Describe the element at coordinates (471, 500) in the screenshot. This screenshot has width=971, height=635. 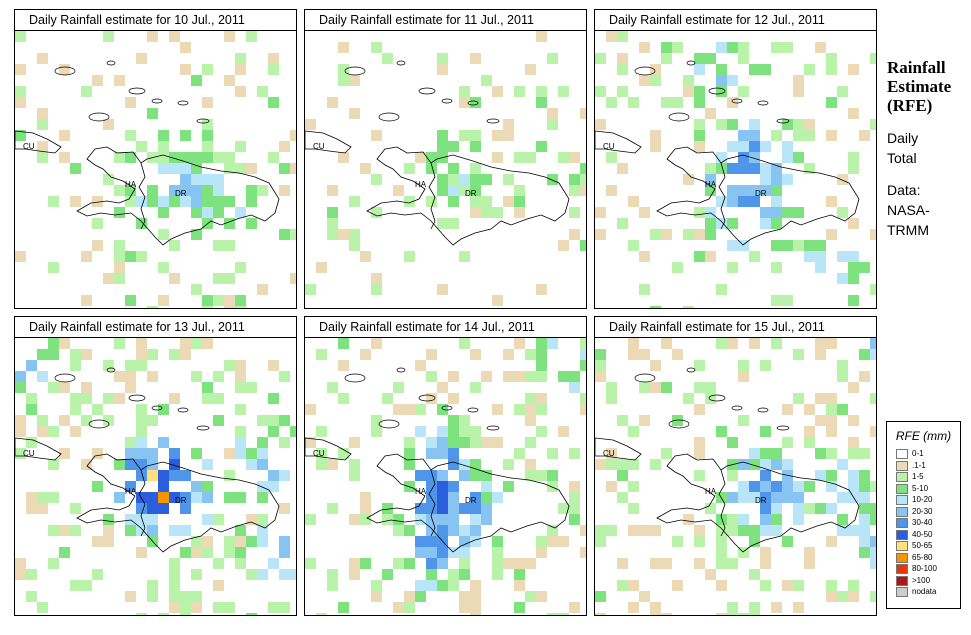
I see `country-label: DR` at that location.